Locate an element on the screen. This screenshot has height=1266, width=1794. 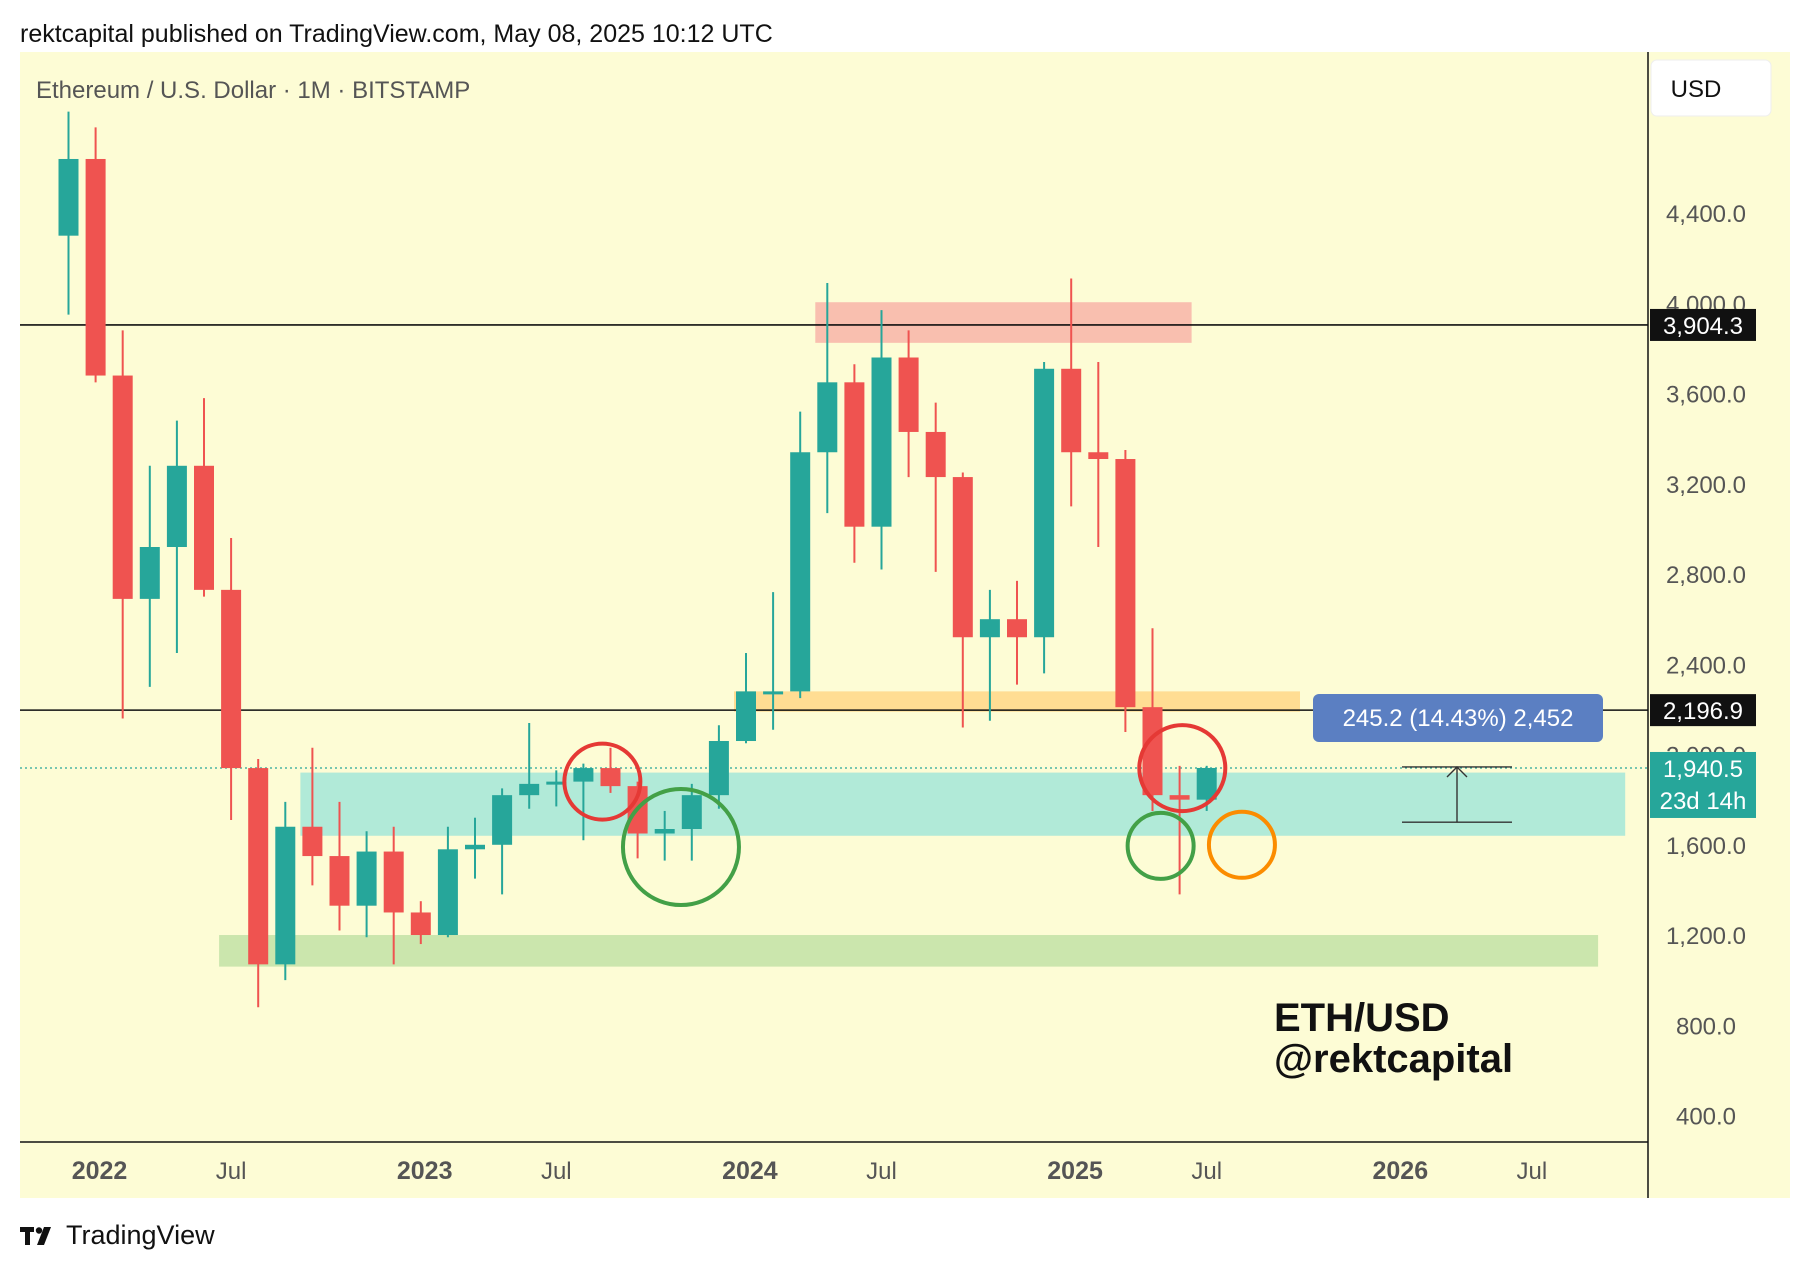
current-price-tag is located at coordinates (1703, 784).